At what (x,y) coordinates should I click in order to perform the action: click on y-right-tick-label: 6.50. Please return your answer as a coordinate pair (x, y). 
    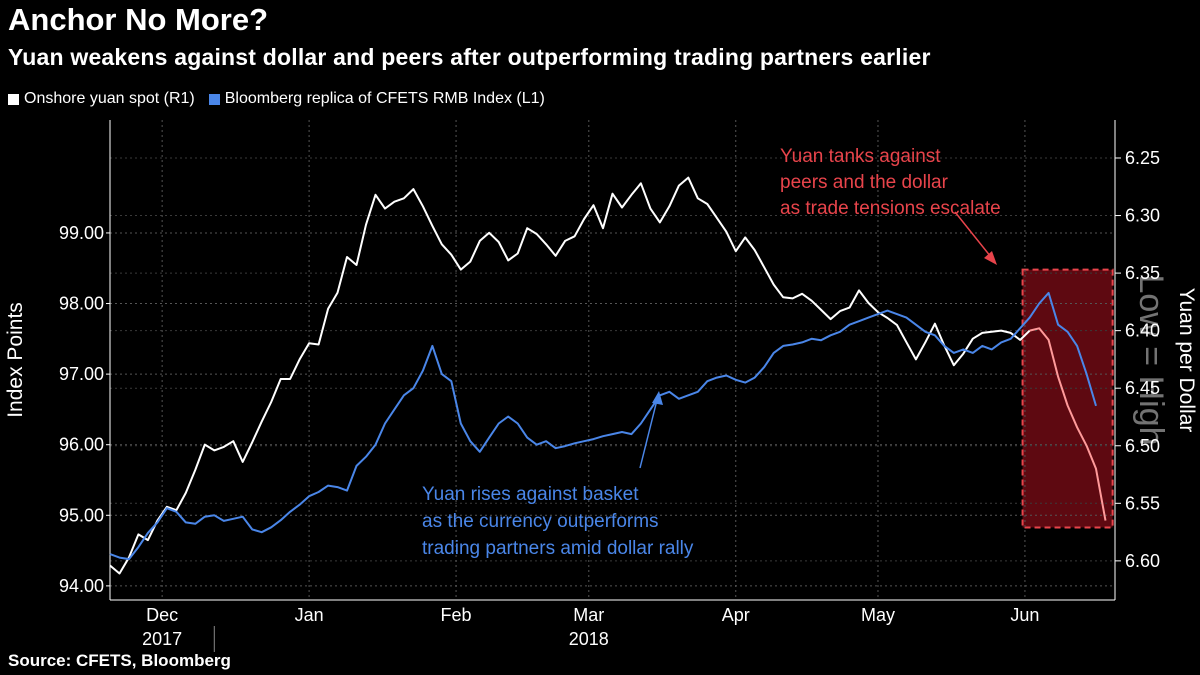
    Looking at the image, I should click on (1142, 446).